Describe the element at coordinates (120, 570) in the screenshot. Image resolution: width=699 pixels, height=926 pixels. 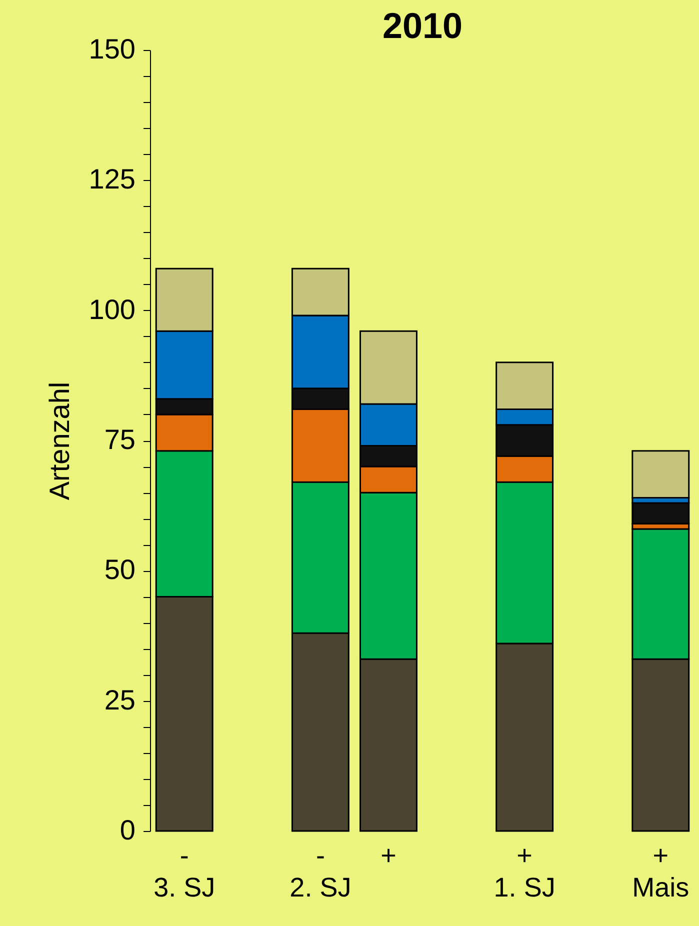
I see `y-tick-label: 50` at that location.